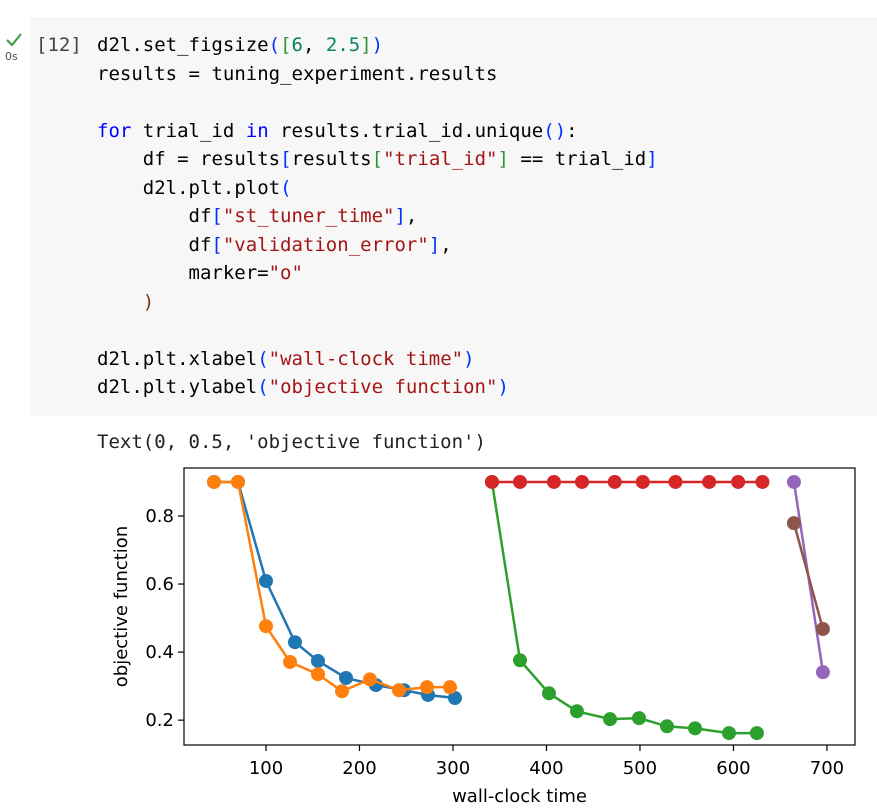 The width and height of the screenshot is (877, 810). I want to click on x-tick-label: 400, so click(546, 768).